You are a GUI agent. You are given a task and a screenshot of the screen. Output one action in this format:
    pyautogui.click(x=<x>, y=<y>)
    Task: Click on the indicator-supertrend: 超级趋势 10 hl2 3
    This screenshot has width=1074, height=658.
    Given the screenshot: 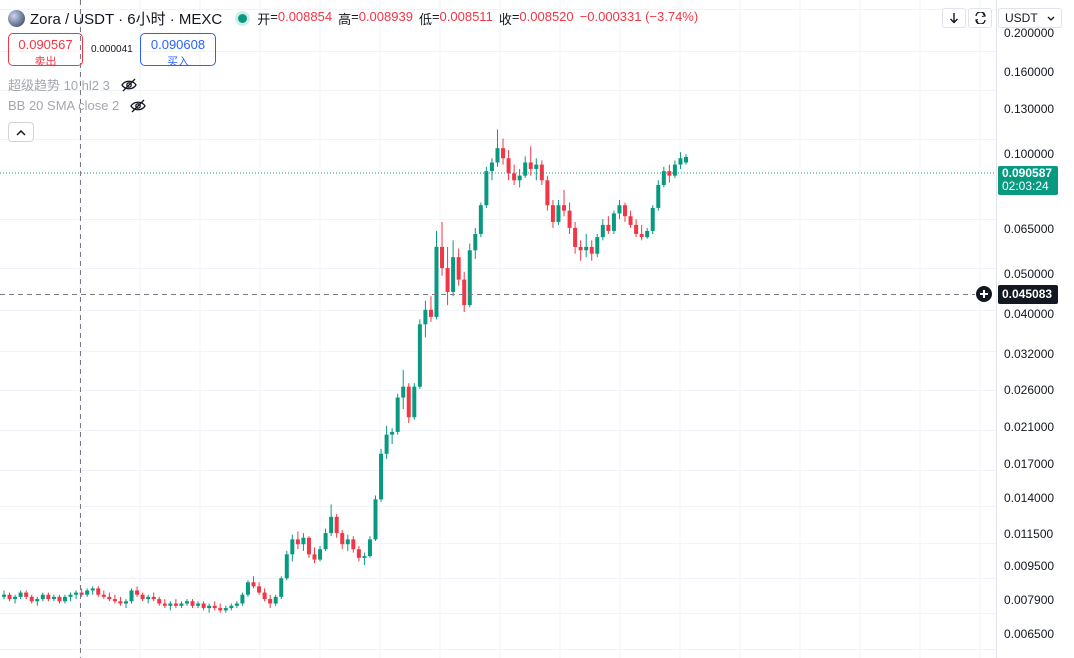 What is the action you would take?
    pyautogui.click(x=73, y=84)
    